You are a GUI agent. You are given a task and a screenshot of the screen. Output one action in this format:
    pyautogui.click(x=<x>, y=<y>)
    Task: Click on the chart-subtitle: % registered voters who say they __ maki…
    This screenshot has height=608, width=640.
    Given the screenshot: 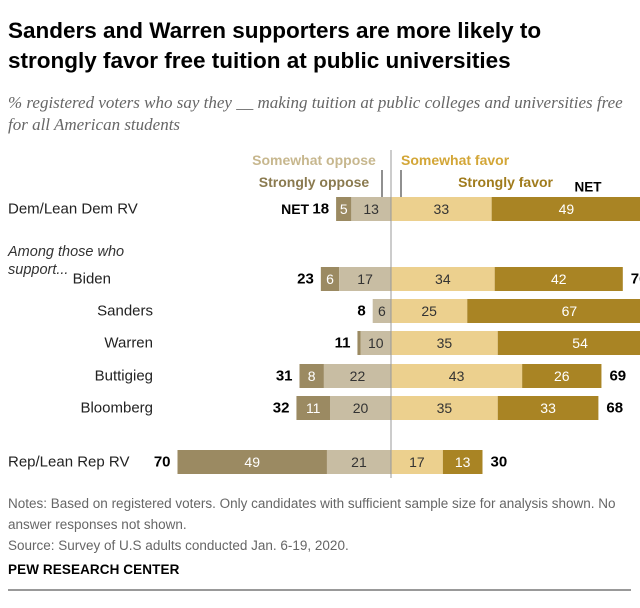 What is the action you would take?
    pyautogui.click(x=315, y=113)
    